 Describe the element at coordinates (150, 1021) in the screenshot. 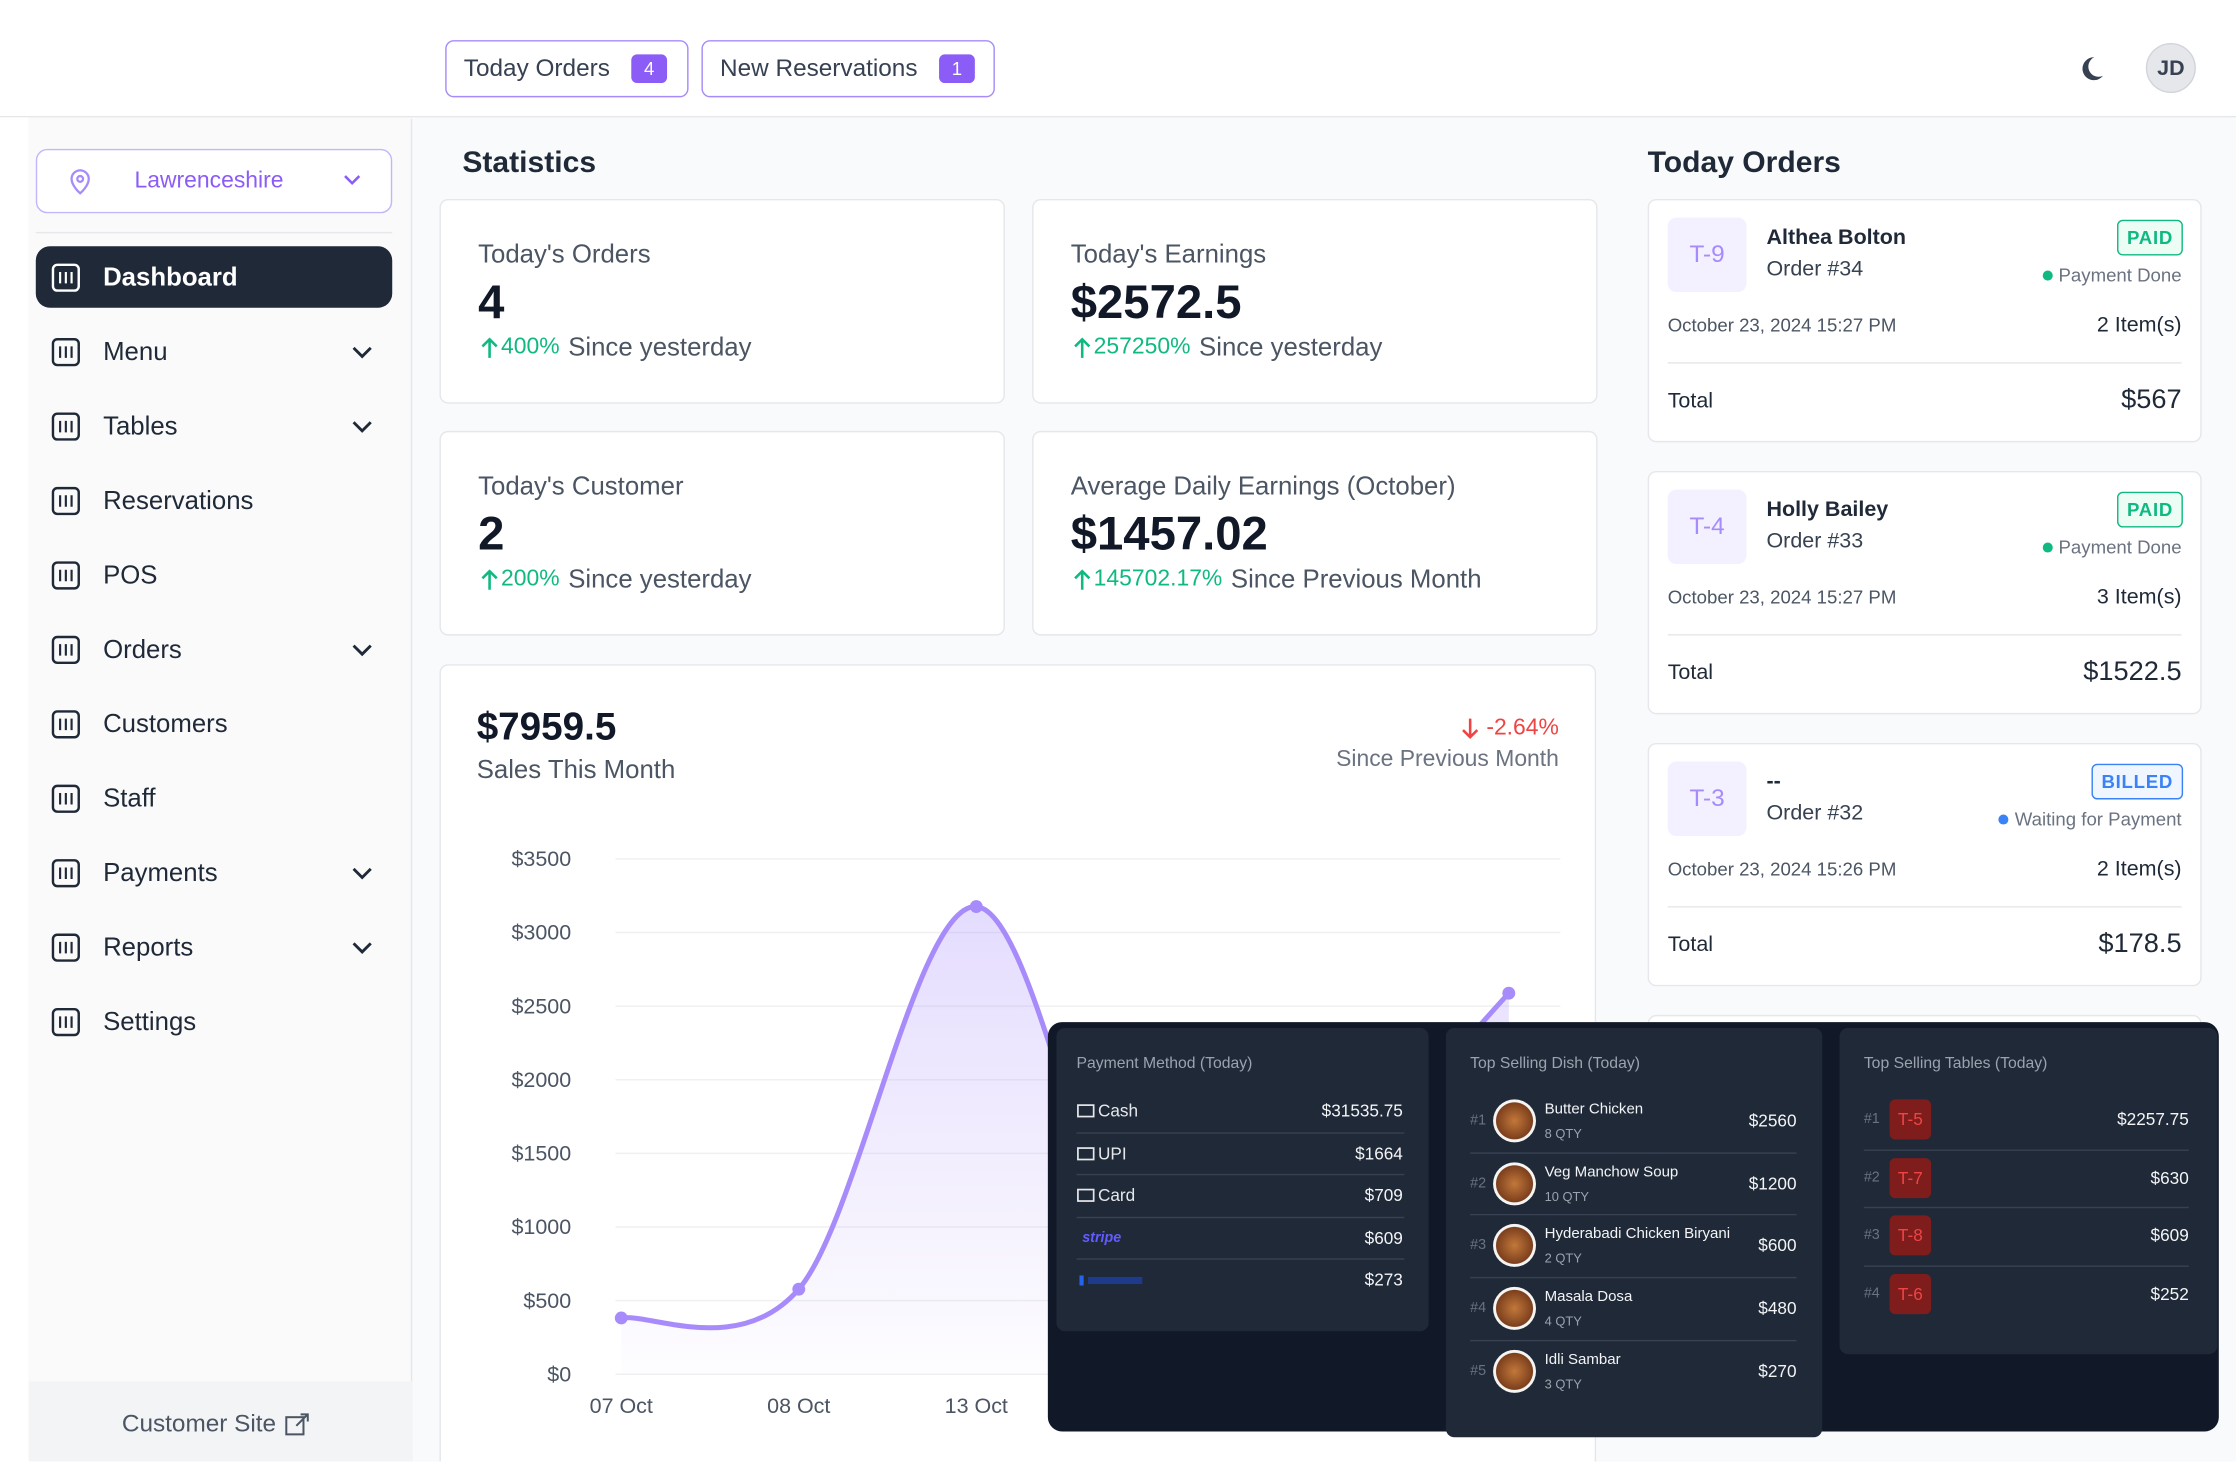

I see `nav-item: Settings` at that location.